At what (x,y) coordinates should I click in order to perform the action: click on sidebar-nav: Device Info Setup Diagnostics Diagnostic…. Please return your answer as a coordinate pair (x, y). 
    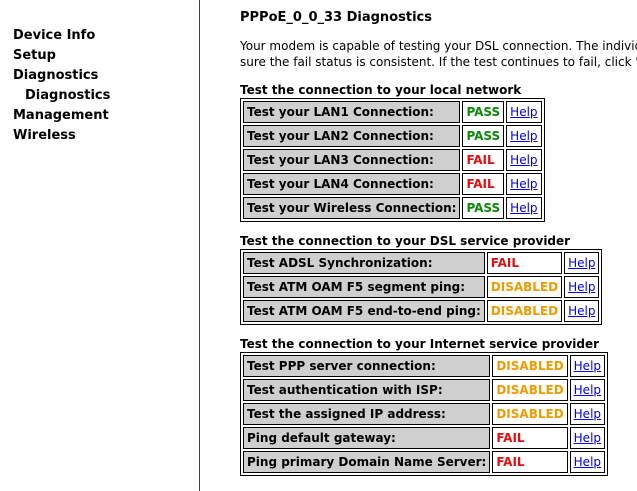
    Looking at the image, I should click on (61, 86).